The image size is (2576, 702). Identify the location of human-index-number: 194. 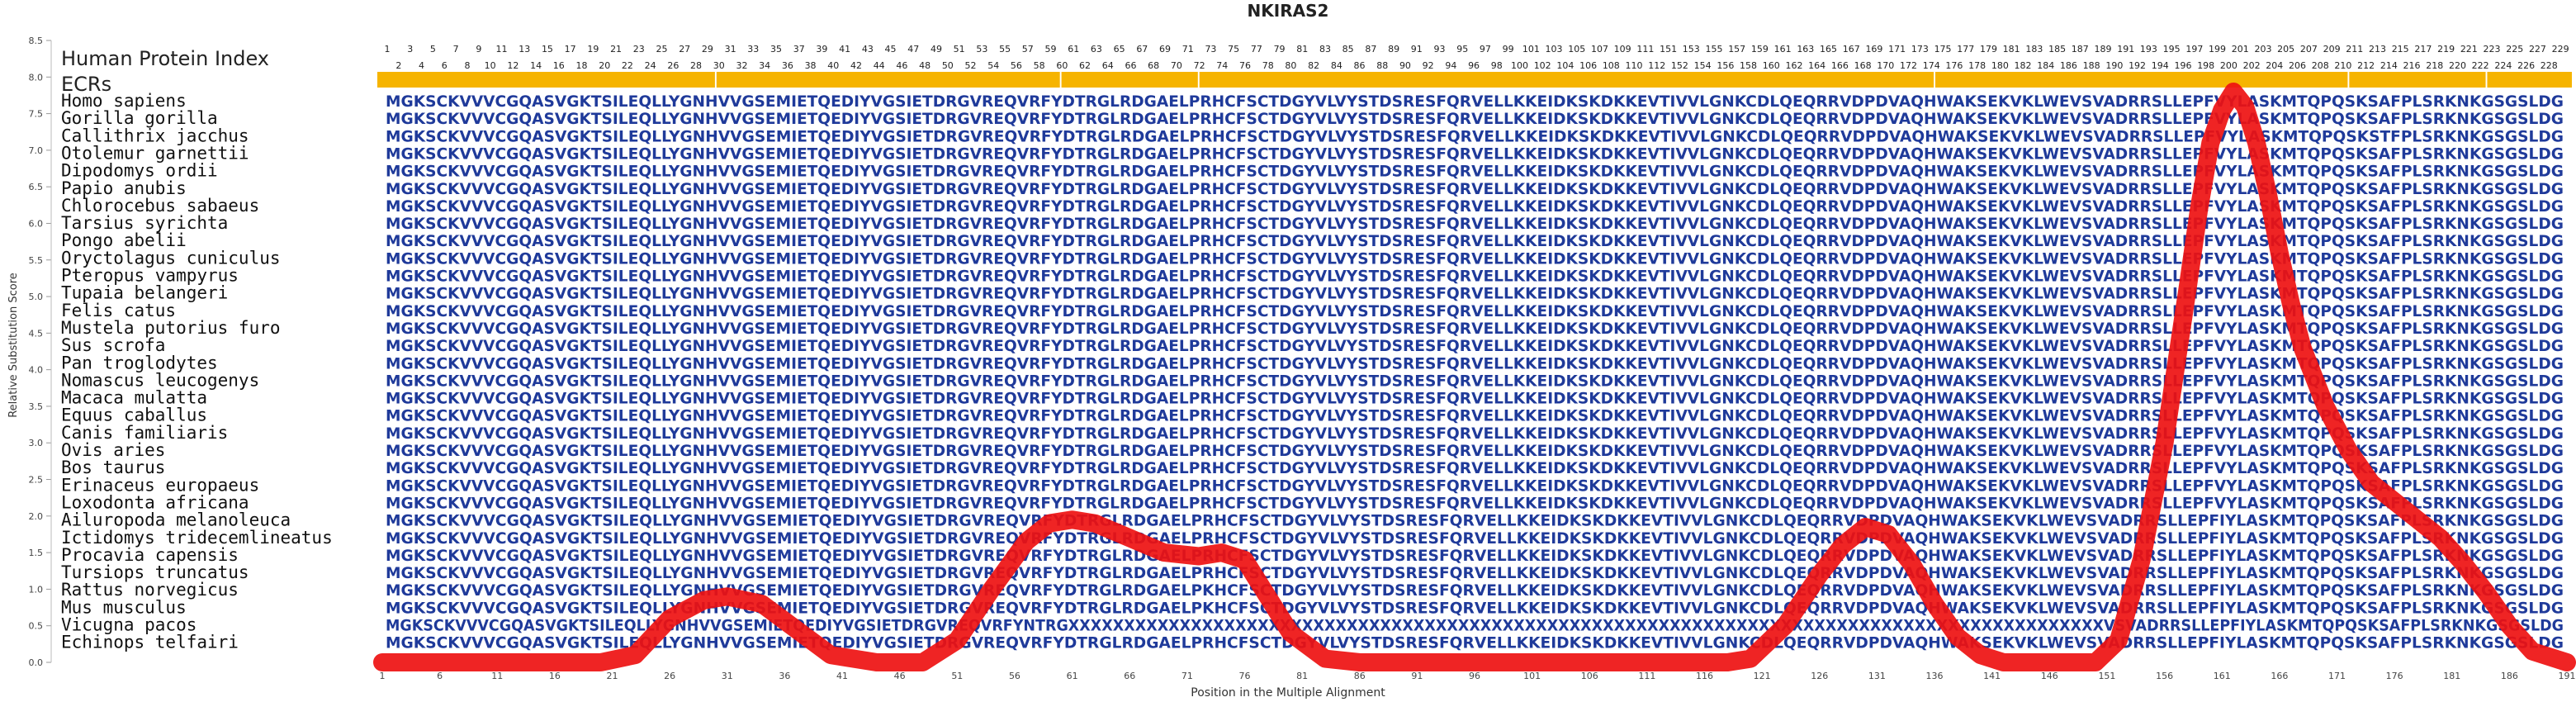
(2160, 66).